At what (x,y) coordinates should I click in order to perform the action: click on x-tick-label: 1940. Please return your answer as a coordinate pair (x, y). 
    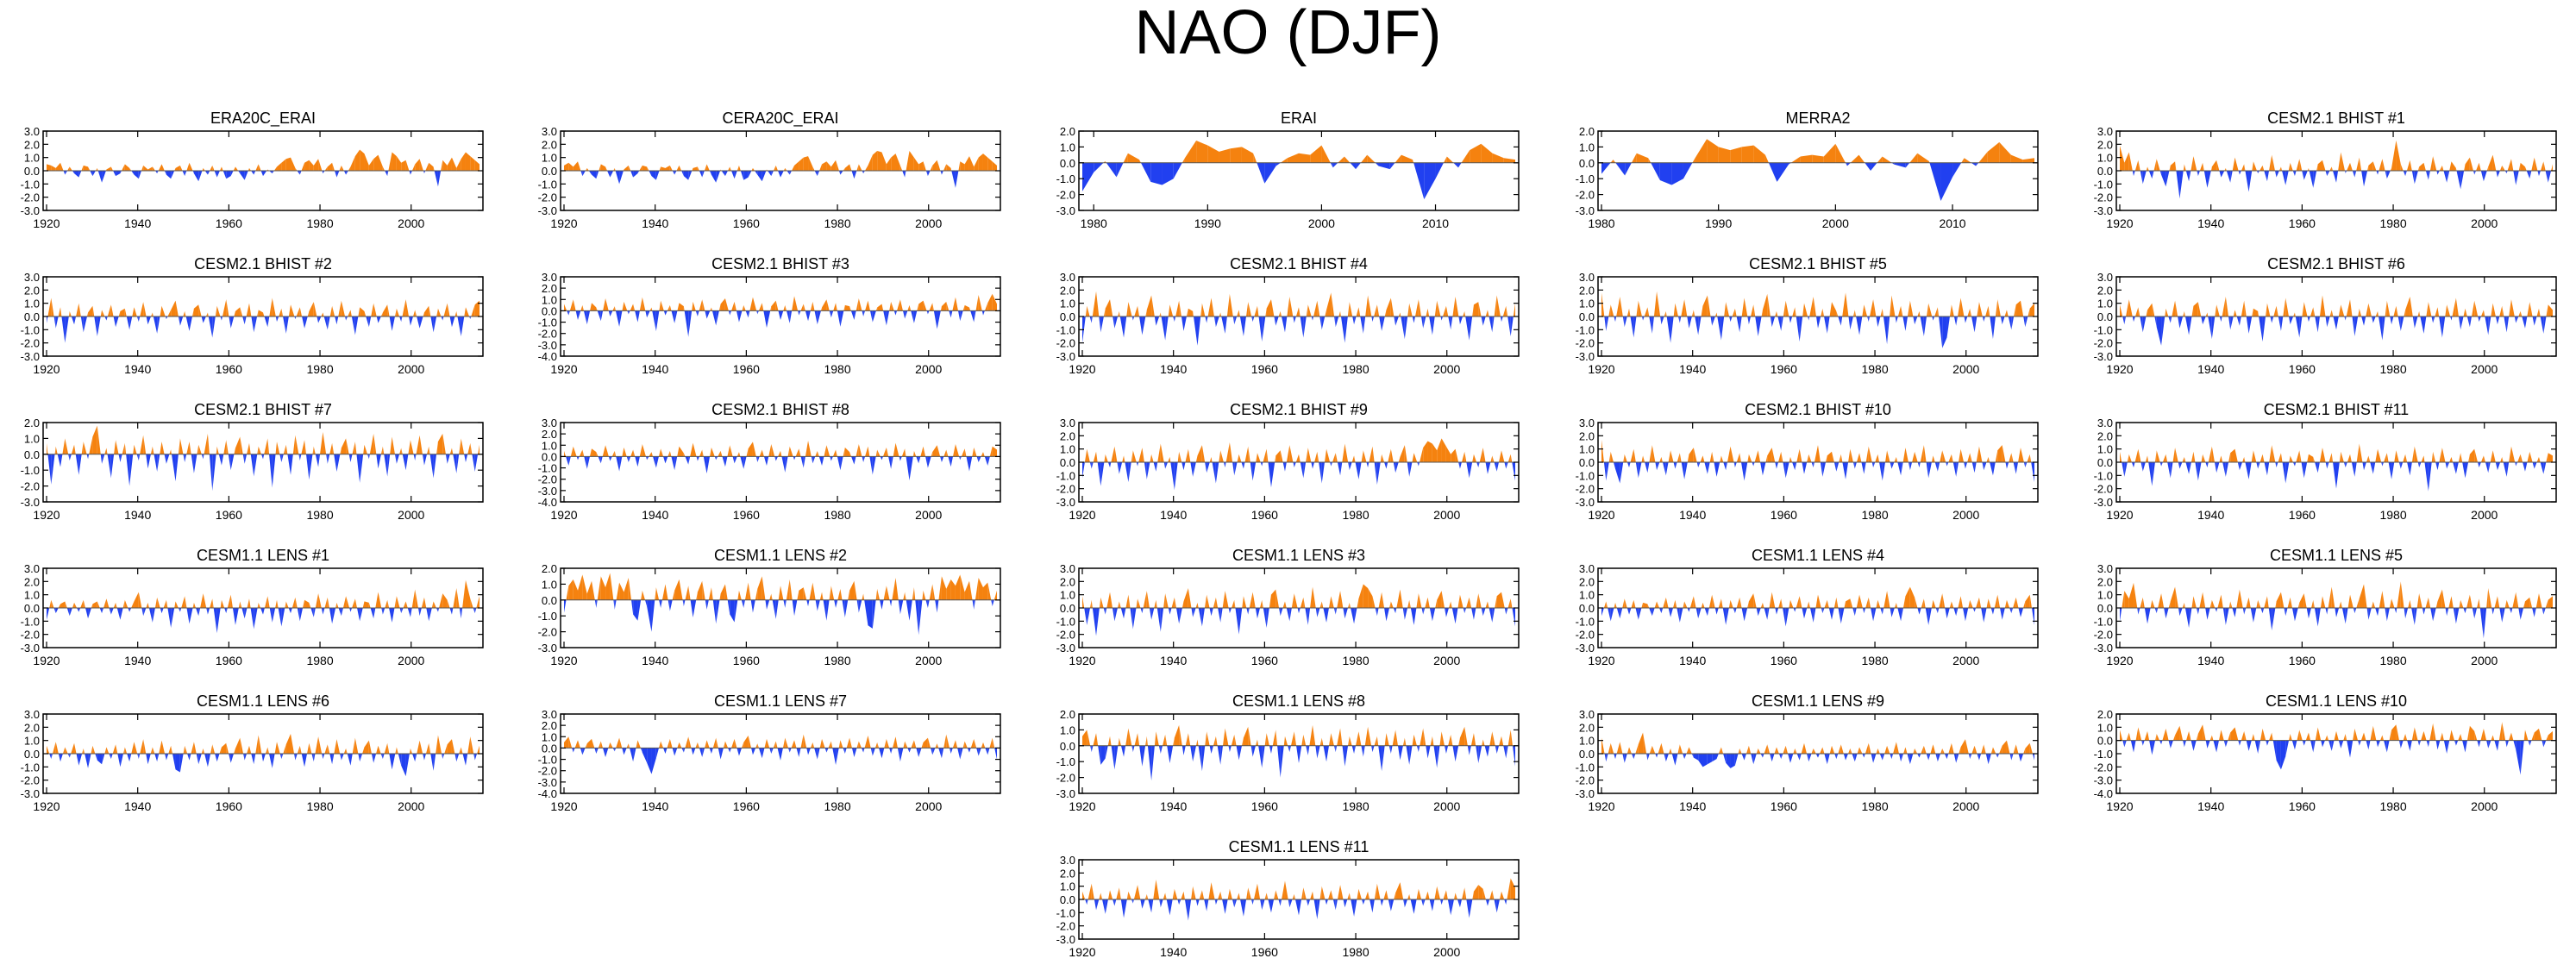
    Looking at the image, I should click on (1692, 369).